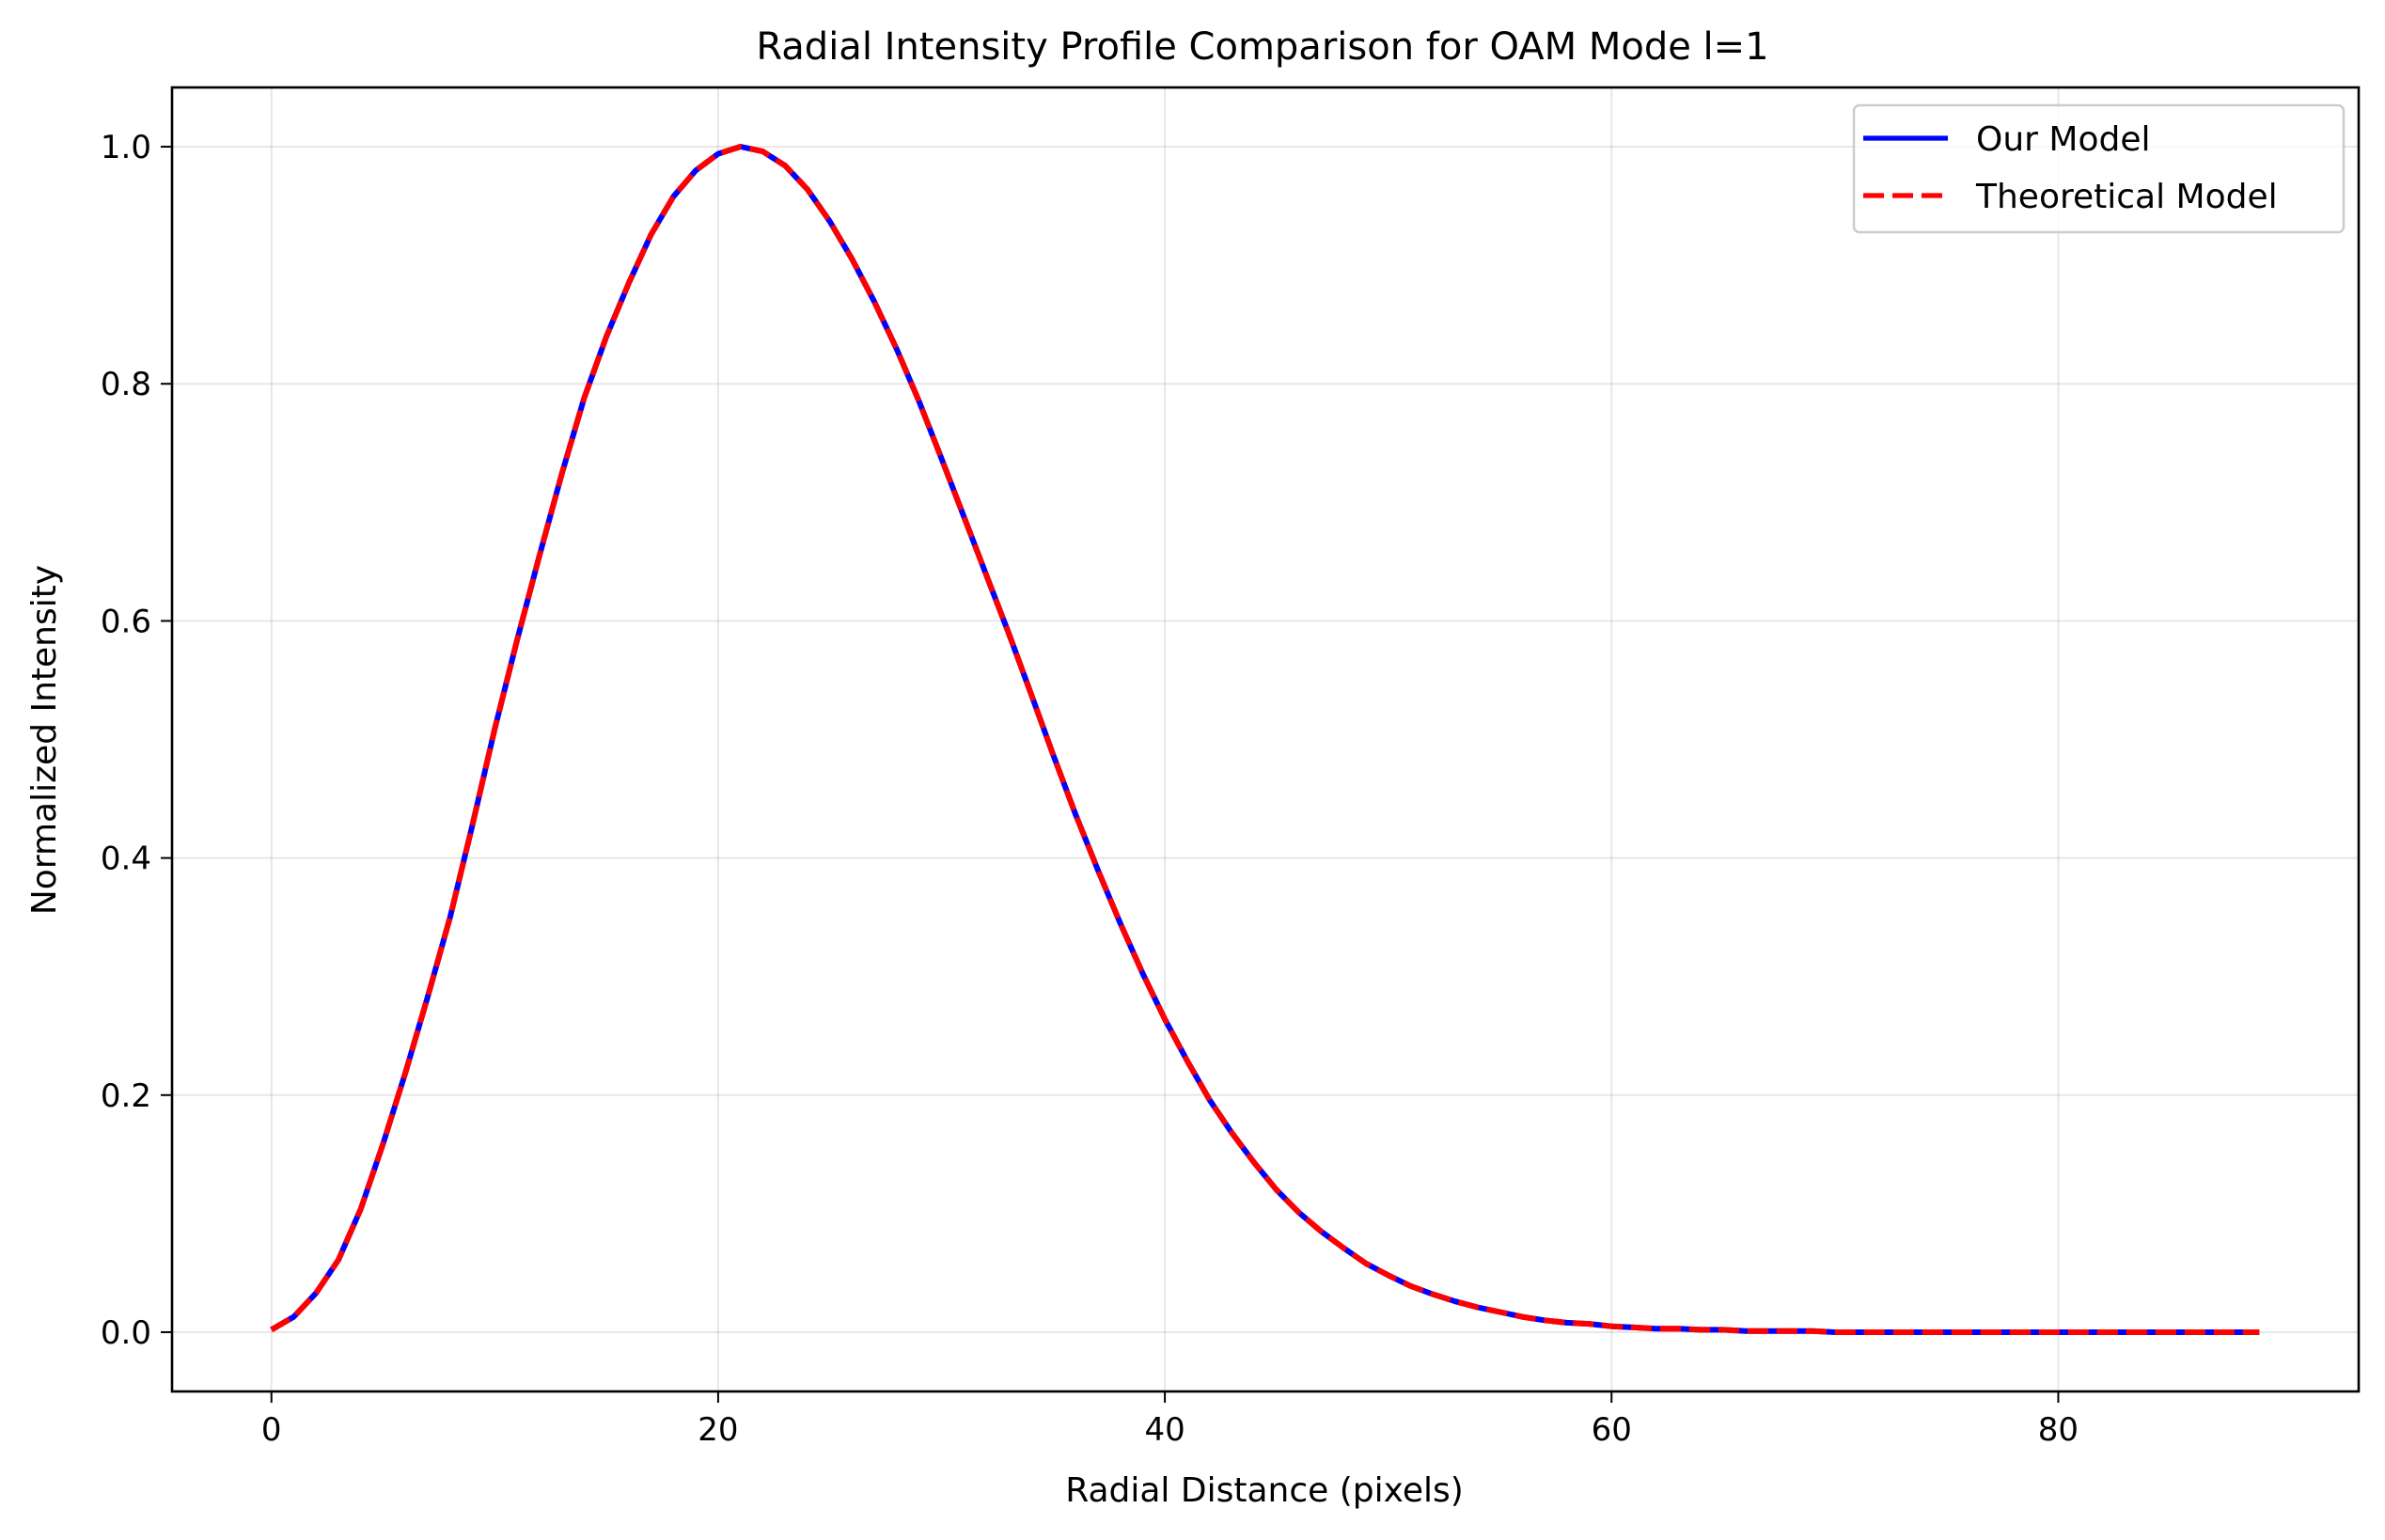  What do you see at coordinates (718, 1430) in the screenshot?
I see `x-tick-label: 20` at bounding box center [718, 1430].